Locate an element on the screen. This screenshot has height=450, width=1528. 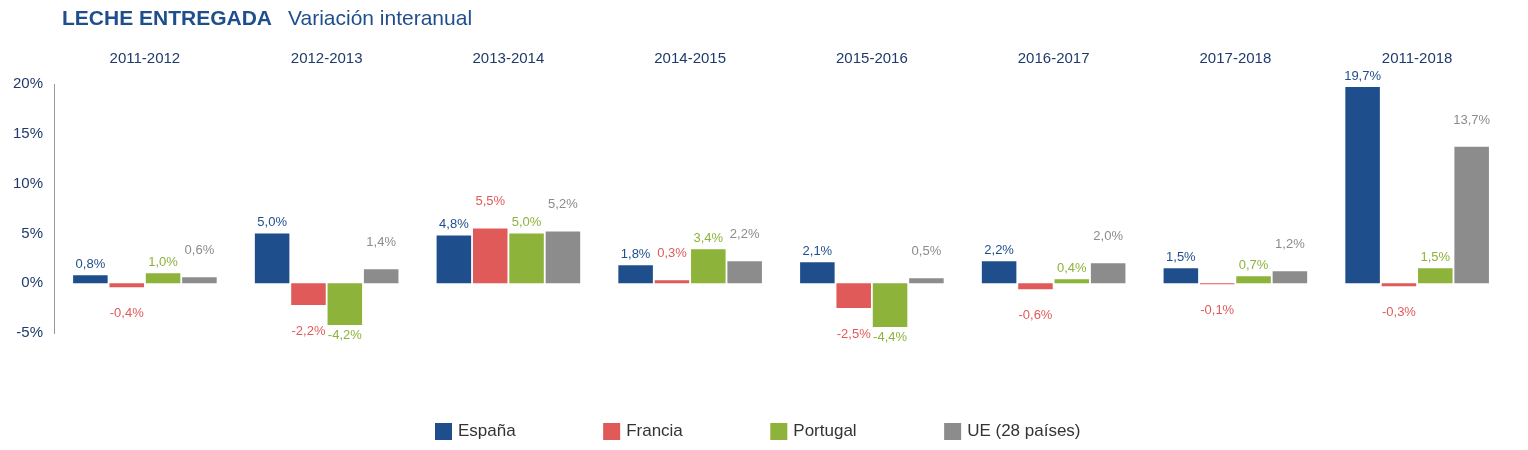
data-label: -0,6% is located at coordinates (1035, 315).